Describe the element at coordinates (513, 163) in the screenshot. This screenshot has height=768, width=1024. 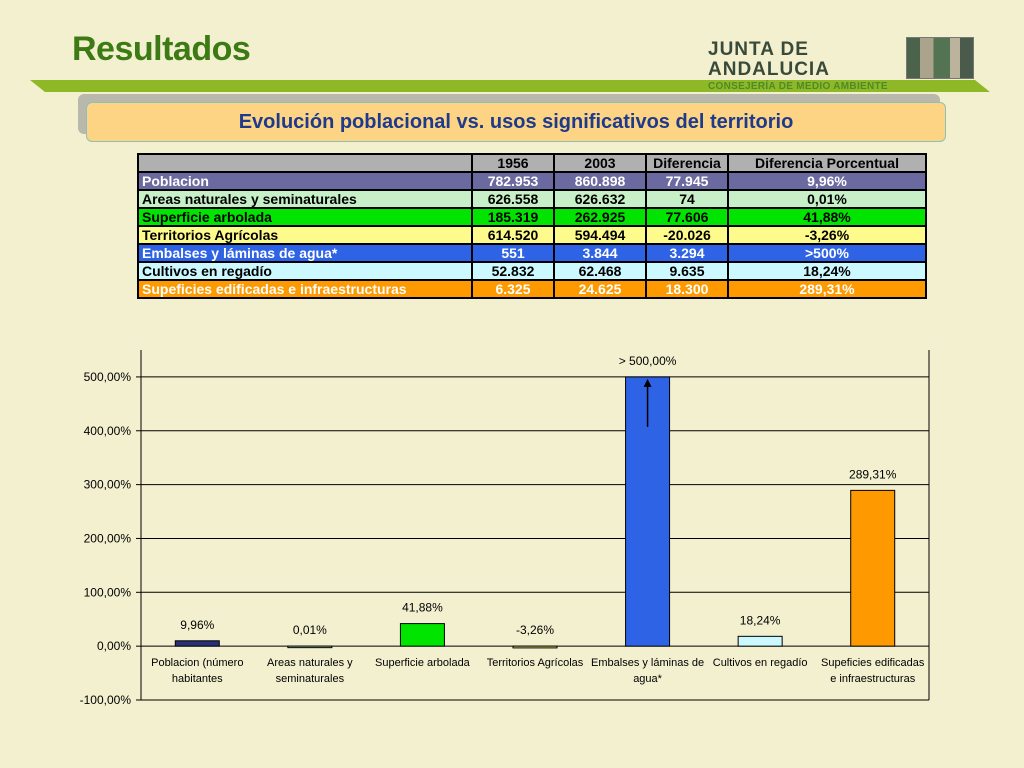
I see `table-header-cell: 1956` at that location.